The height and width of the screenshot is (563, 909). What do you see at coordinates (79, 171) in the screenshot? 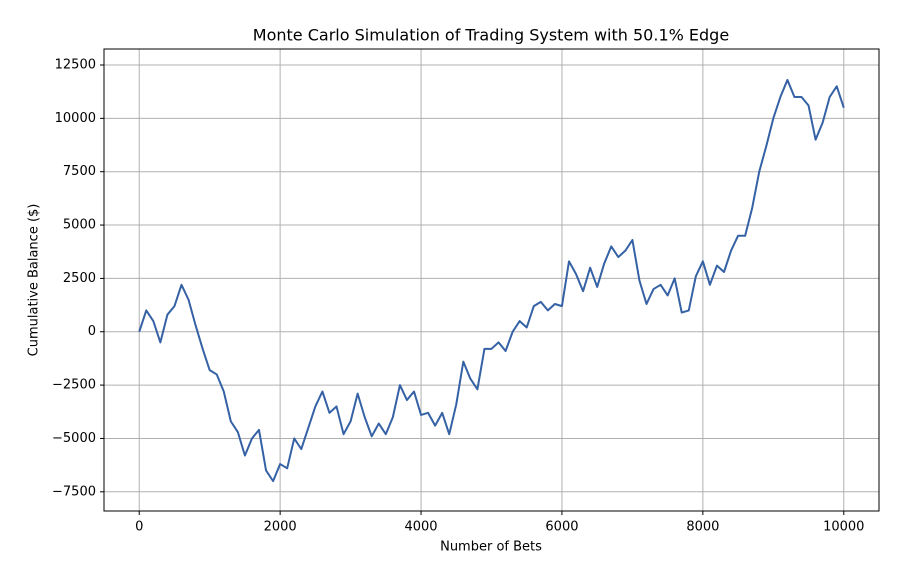
I see `y-tick-label: 7500` at bounding box center [79, 171].